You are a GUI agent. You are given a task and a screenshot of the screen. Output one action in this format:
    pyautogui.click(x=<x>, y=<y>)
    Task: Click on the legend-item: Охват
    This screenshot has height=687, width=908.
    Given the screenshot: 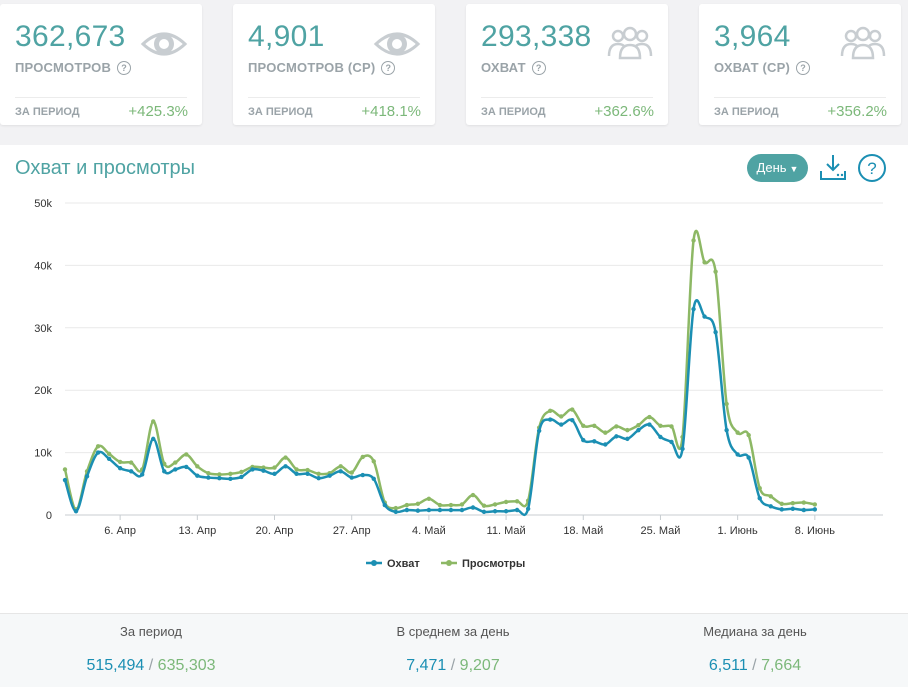 What is the action you would take?
    pyautogui.click(x=393, y=564)
    